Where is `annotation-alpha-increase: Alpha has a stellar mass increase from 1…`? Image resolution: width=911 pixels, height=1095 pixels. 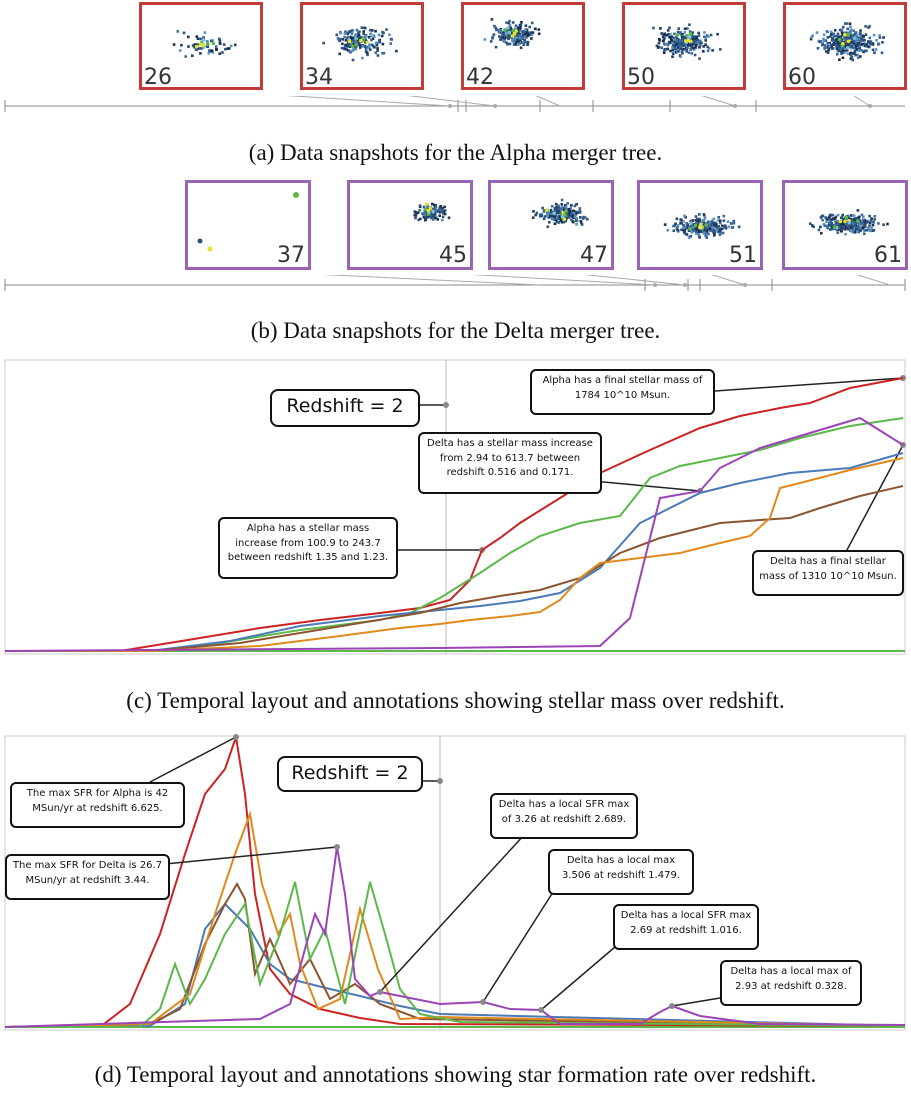 annotation-alpha-increase: Alpha has a stellar mass increase from 1… is located at coordinates (308, 548).